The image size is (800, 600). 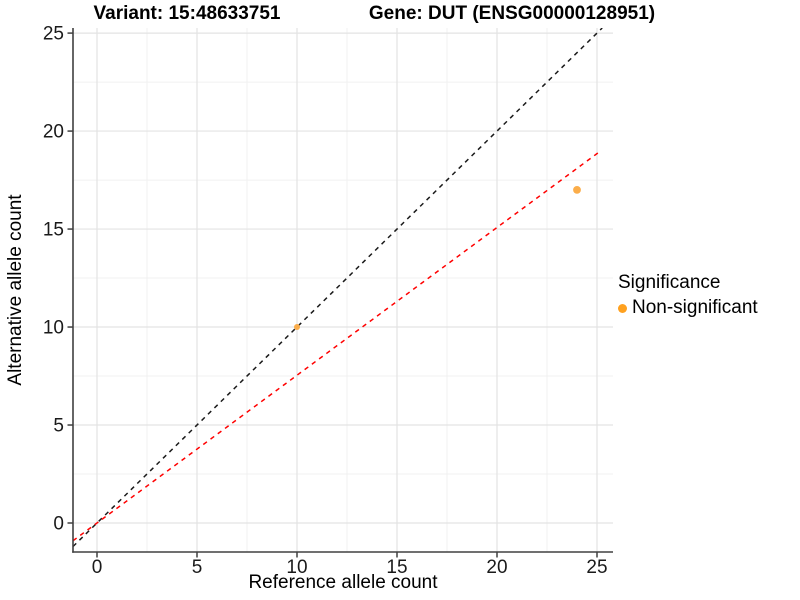 I want to click on variant-title: Variant: 15:48633751, so click(x=187, y=13).